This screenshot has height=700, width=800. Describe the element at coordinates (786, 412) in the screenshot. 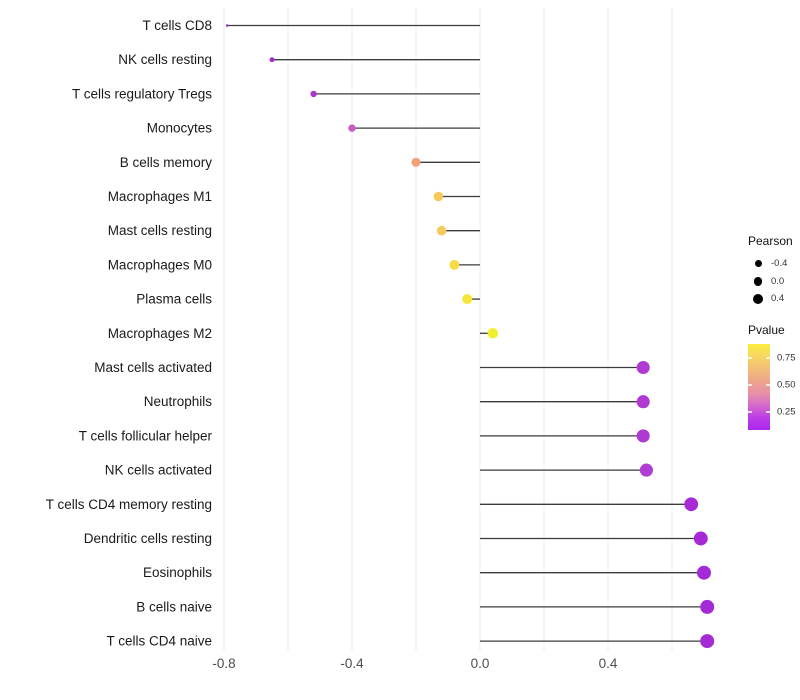

I see `legend-pvalue-value: 0.25` at that location.